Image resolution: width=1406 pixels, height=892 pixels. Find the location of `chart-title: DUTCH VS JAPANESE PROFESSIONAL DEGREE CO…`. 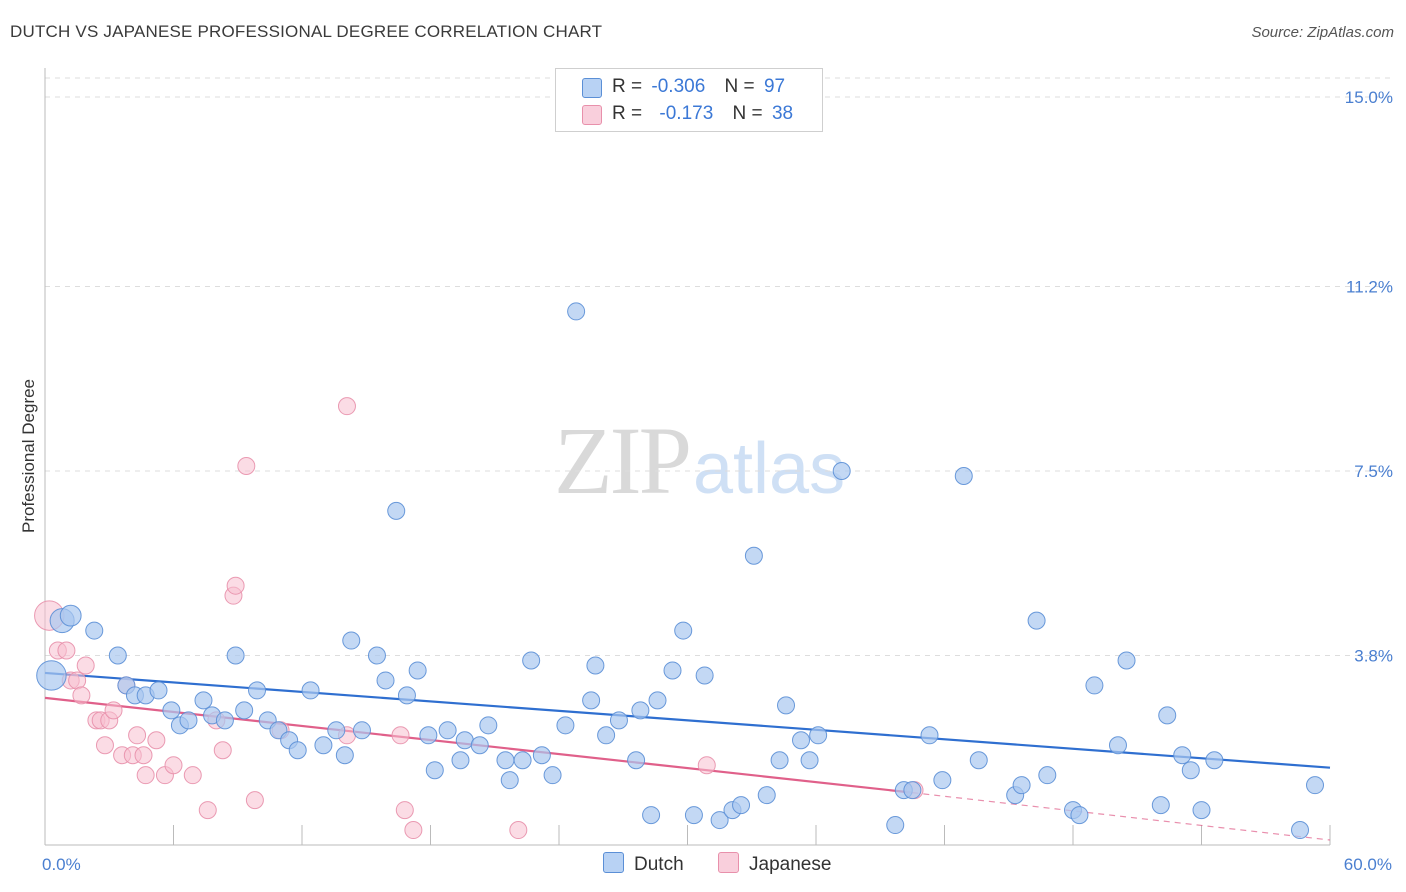

chart-title: DUTCH VS JAPANESE PROFESSIONAL DEGREE CO… is located at coordinates (306, 31).